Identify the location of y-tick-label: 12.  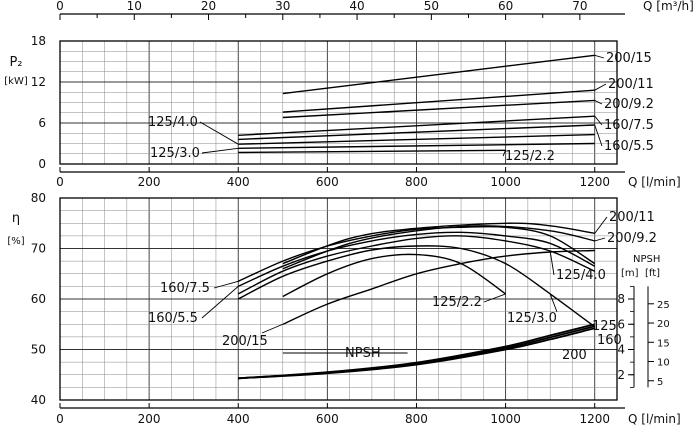
(38, 82).